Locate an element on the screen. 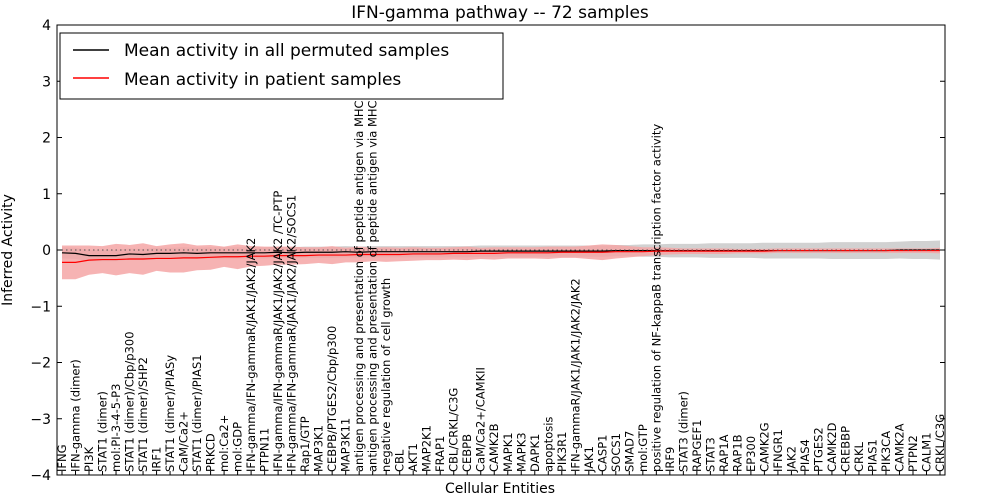 The width and height of the screenshot is (1000, 500). x-axis is located at coordinates (501, 473).